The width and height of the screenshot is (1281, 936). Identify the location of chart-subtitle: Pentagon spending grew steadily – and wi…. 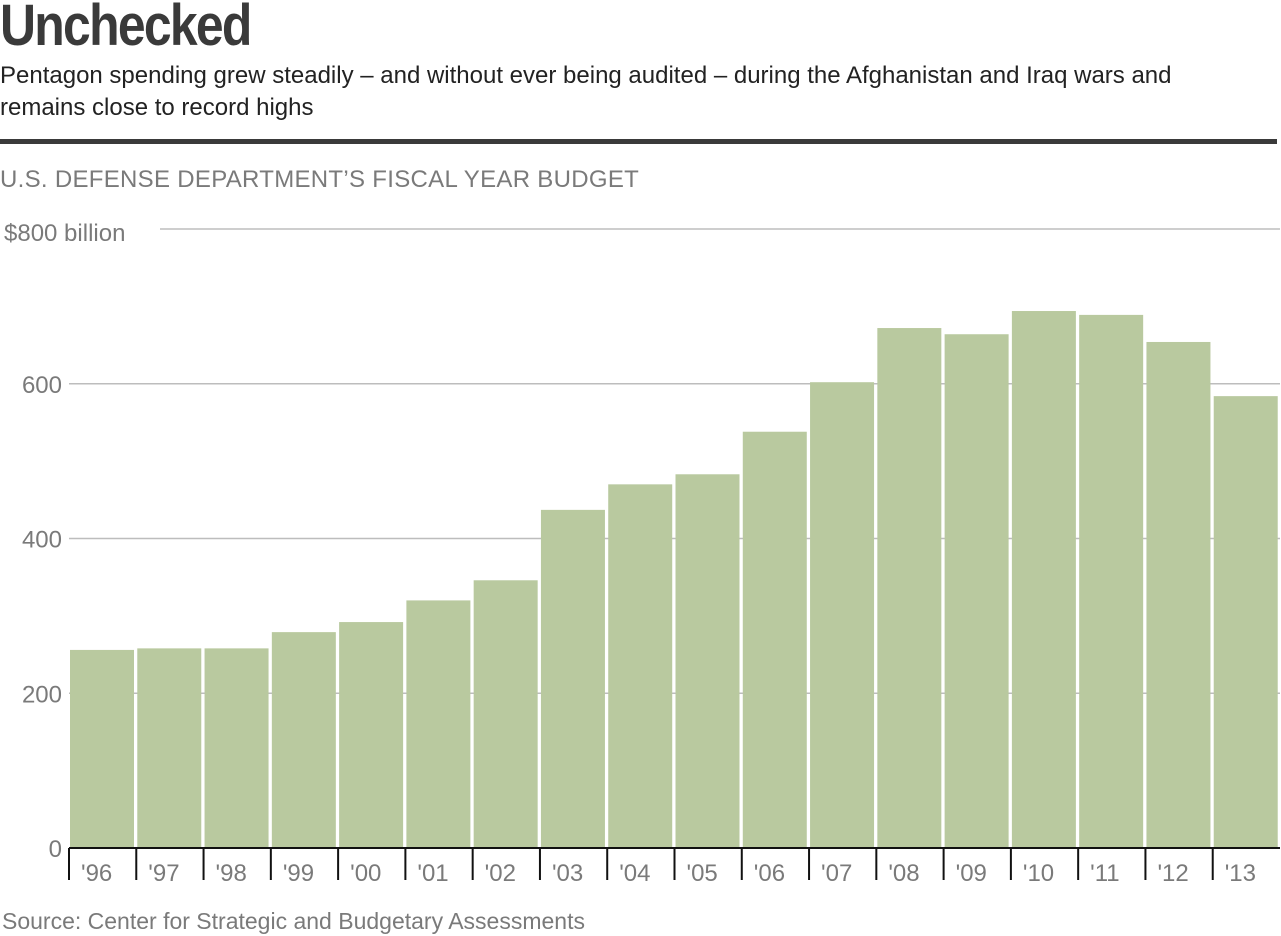
(586, 91).